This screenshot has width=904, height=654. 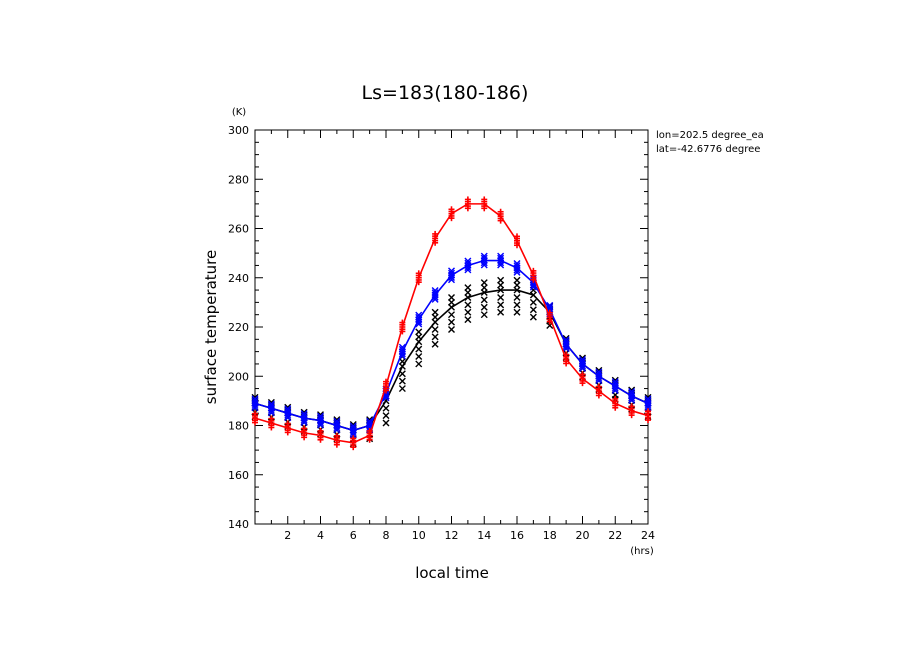 What do you see at coordinates (238, 179) in the screenshot?
I see `y-tick-label: 280` at bounding box center [238, 179].